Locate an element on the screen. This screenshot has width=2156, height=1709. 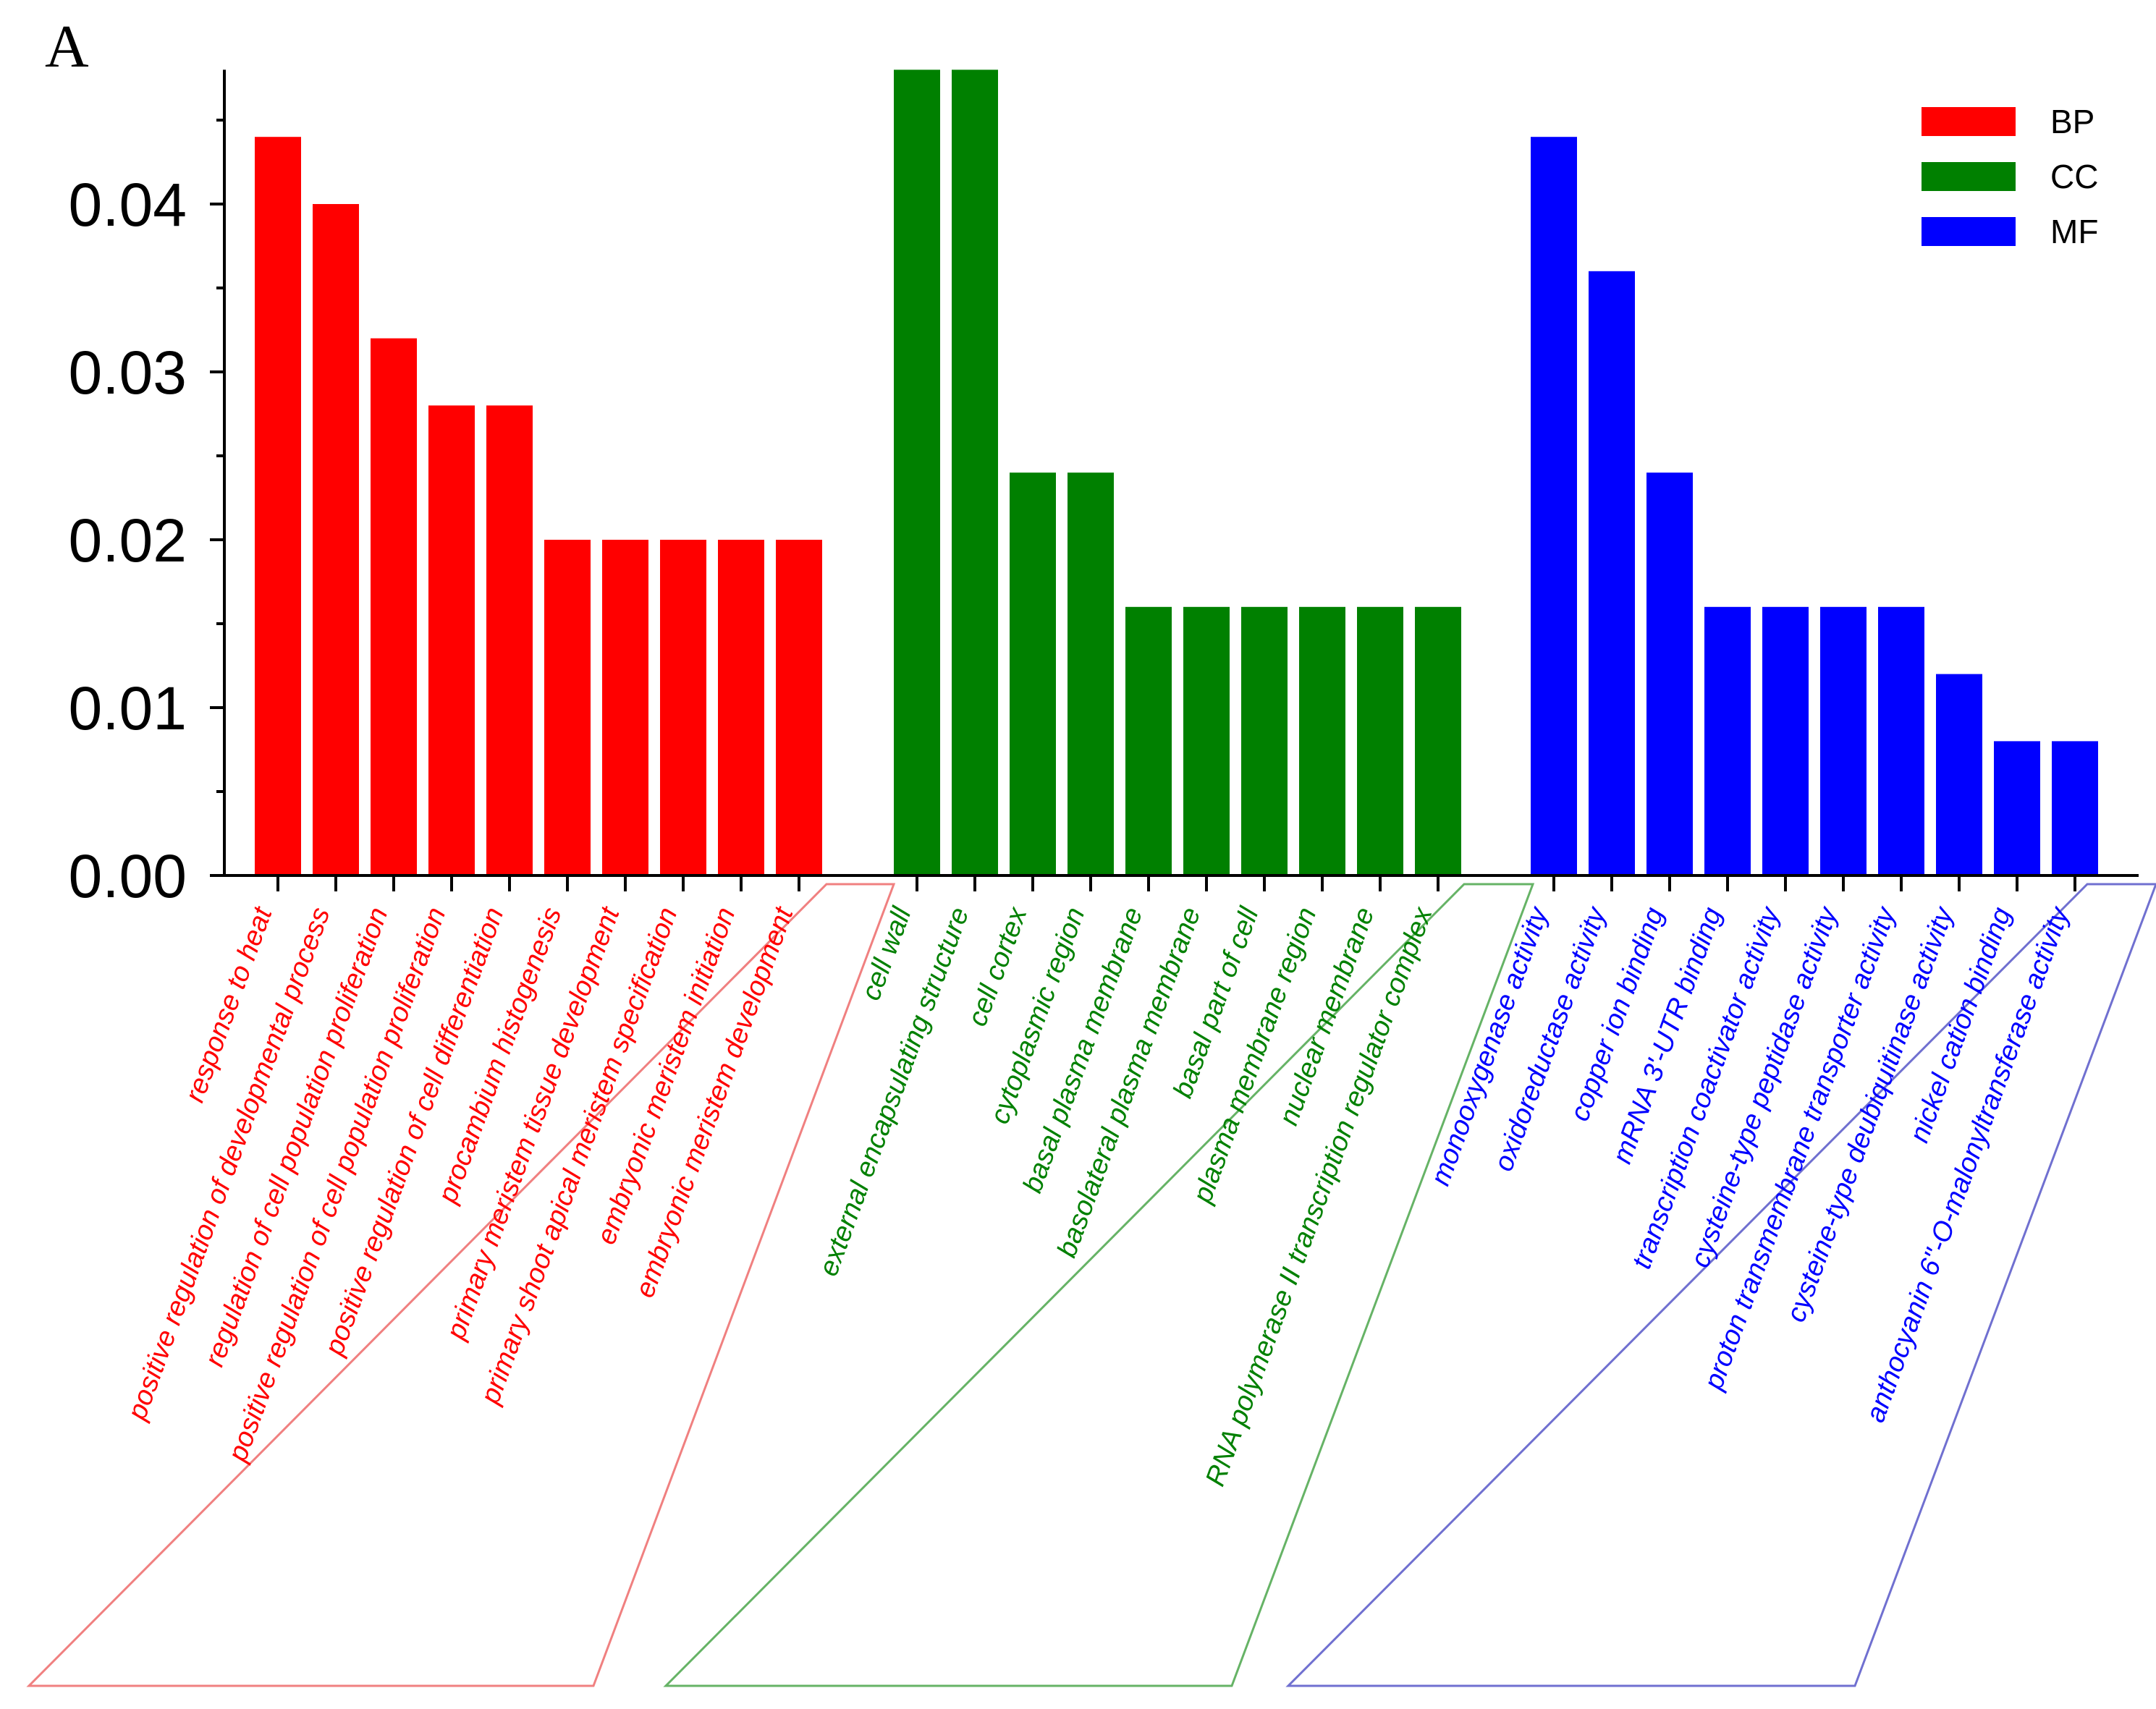
y-tick-label: 0.03 is located at coordinates (128, 373).